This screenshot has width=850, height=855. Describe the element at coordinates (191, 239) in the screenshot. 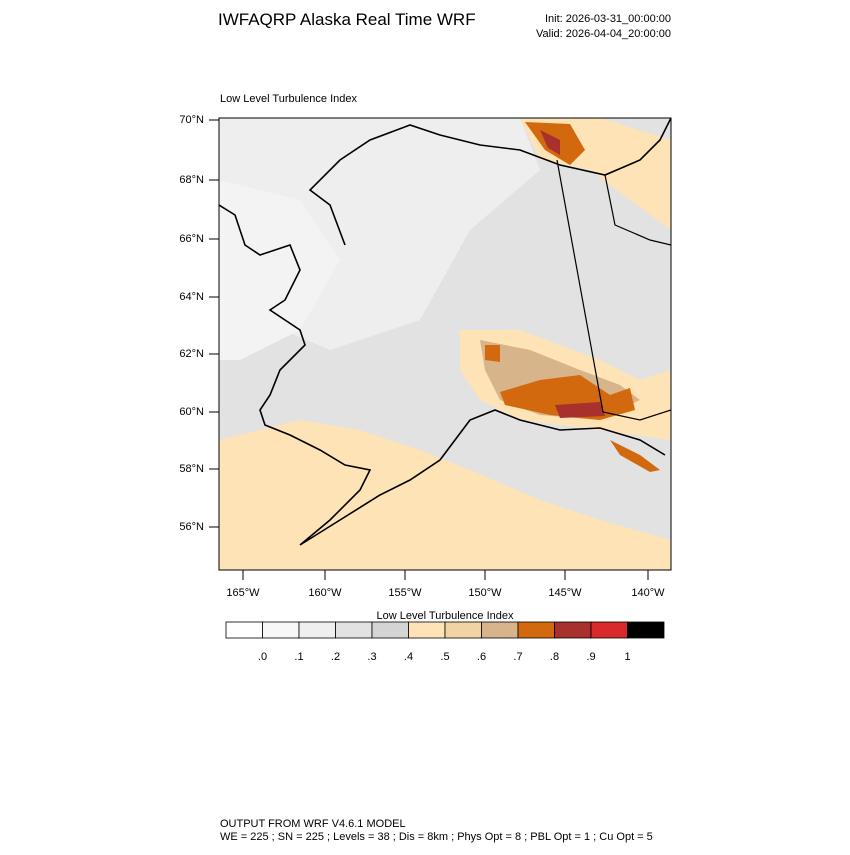

I see `lat-label: 66°N` at that location.